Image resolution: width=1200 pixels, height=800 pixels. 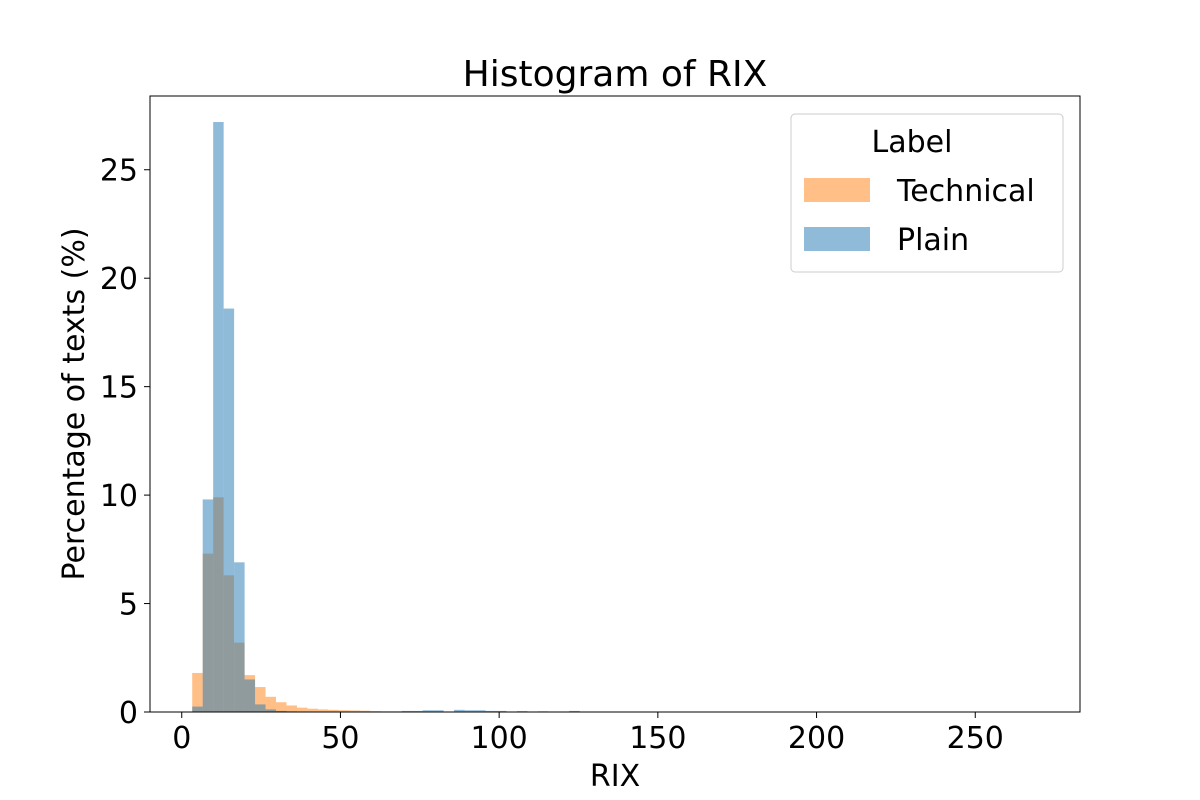 What do you see at coordinates (975, 738) in the screenshot?
I see `x-tick-label-250: 250` at bounding box center [975, 738].